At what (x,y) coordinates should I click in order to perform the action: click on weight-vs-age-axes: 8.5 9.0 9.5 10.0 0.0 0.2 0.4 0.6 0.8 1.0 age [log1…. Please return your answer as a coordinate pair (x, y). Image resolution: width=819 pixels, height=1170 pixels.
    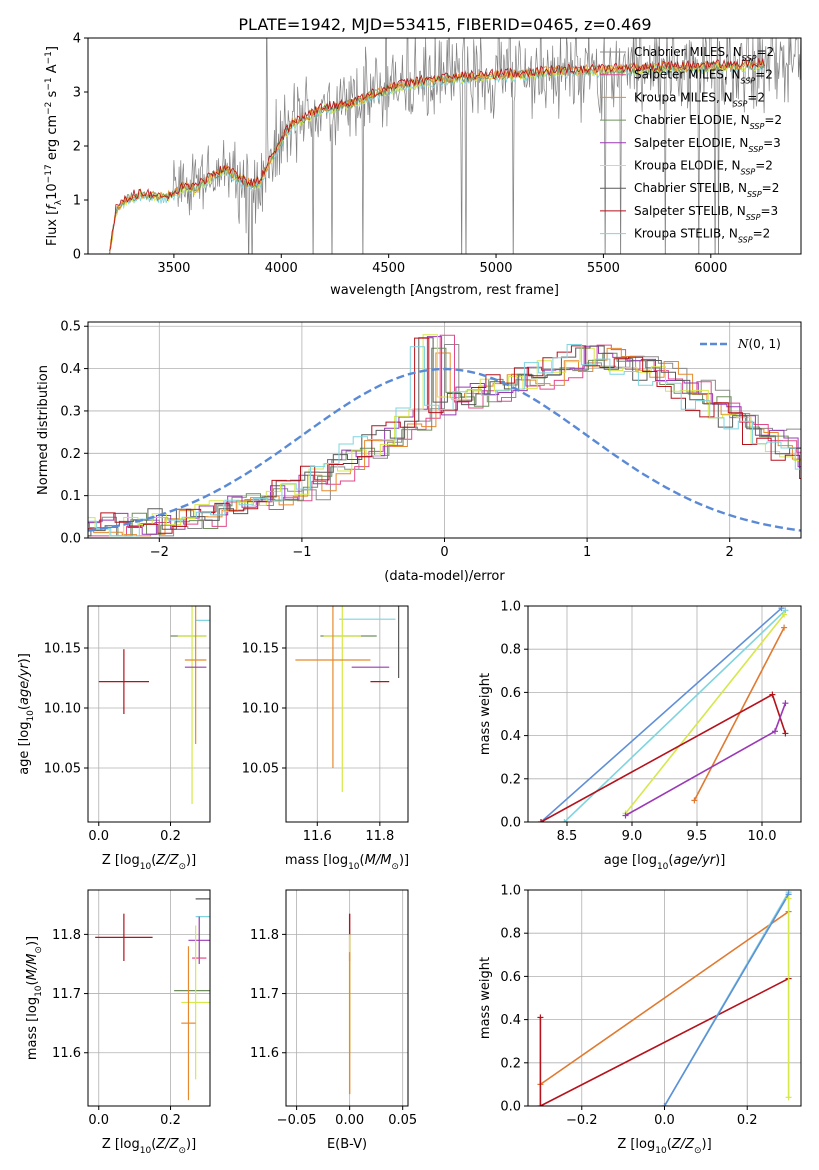
    Looking at the image, I should click on (640, 736).